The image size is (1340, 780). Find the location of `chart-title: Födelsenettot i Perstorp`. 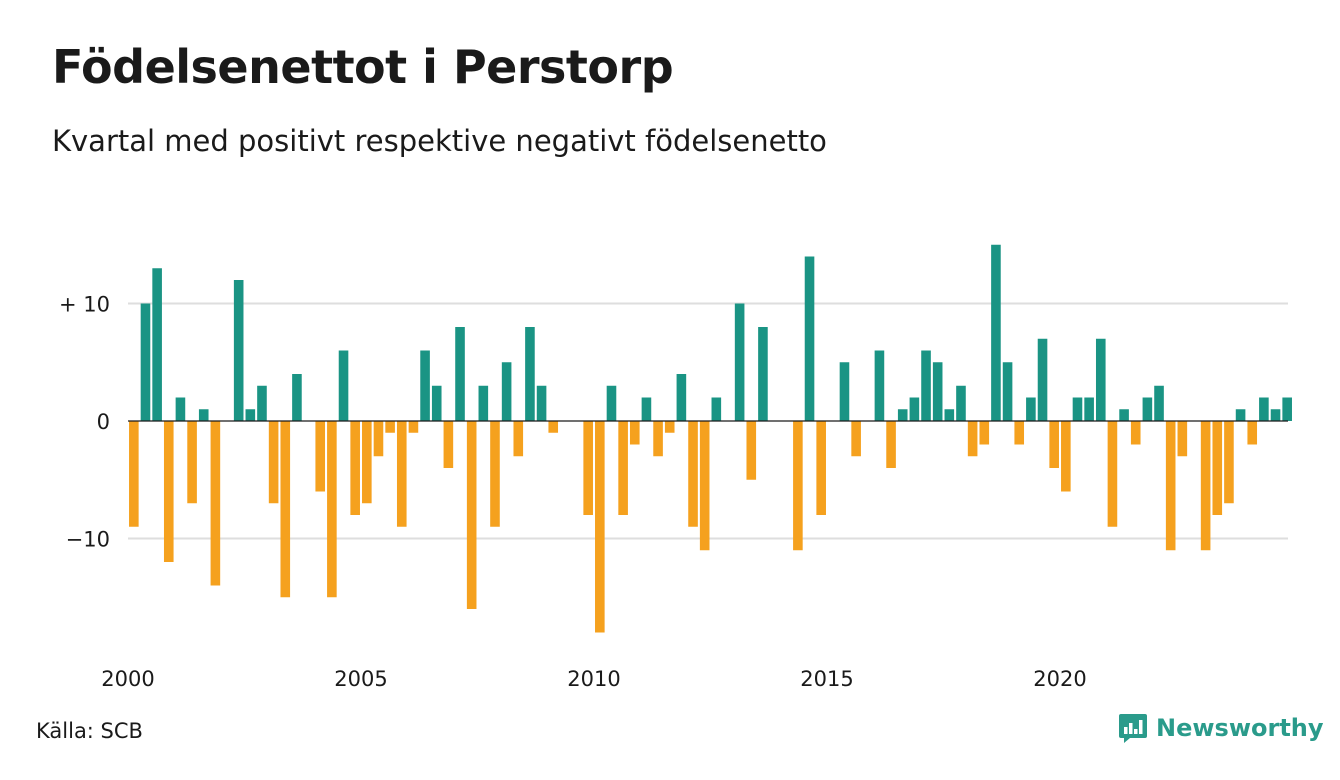

chart-title: Födelsenettot i Perstorp is located at coordinates (363, 67).